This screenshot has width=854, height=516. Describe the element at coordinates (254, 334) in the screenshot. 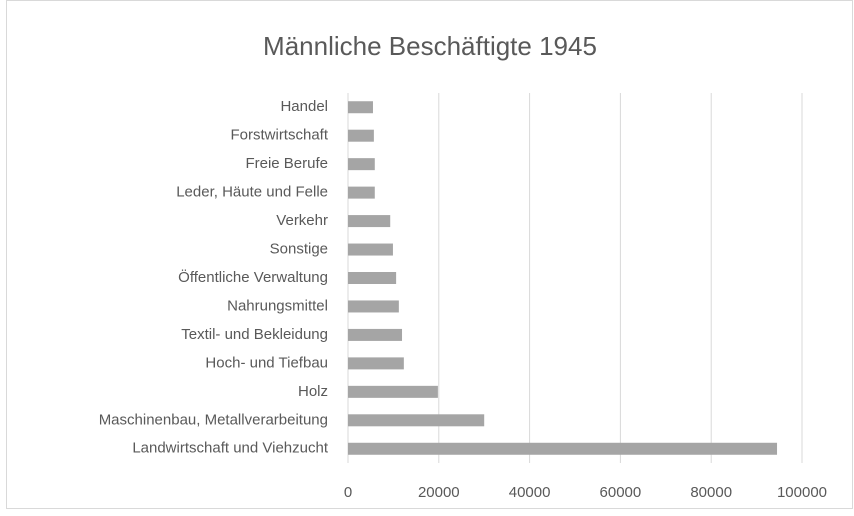

I see `y-tick-label: Textil- und Bekleidung` at that location.